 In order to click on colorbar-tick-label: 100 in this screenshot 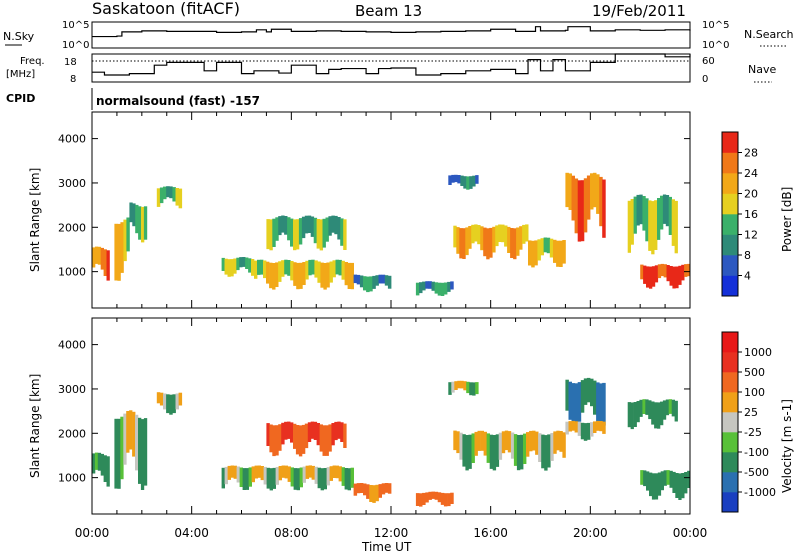, I will do `click(754, 392)`.